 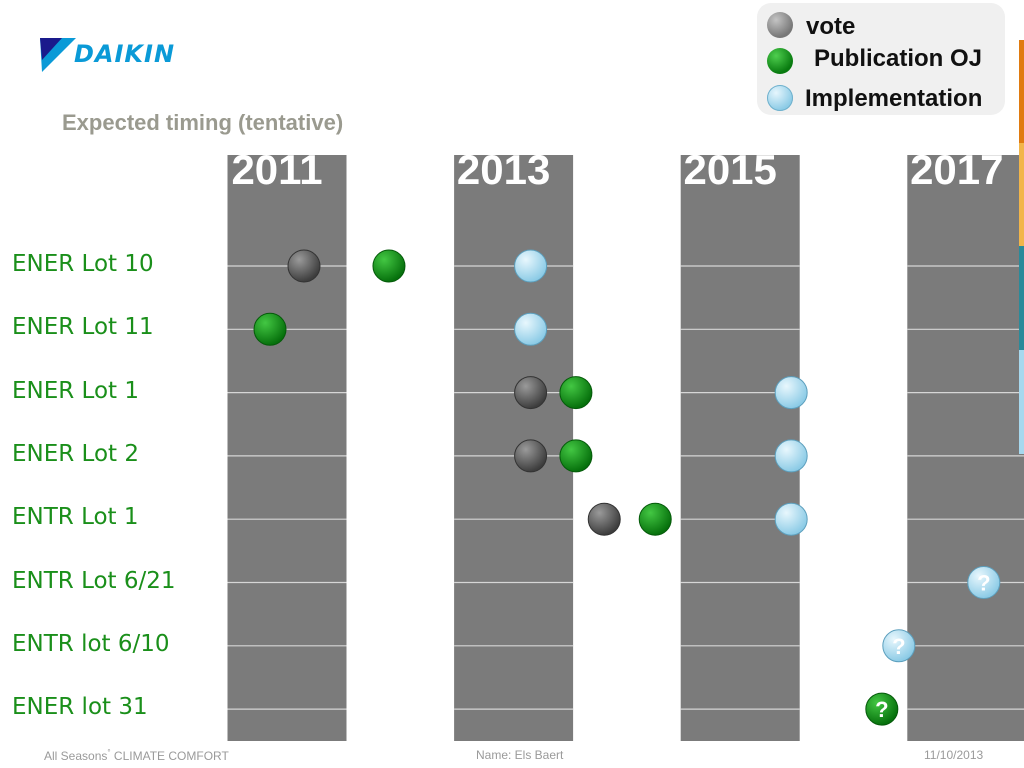 I want to click on year-column-2011, so click(x=287, y=448).